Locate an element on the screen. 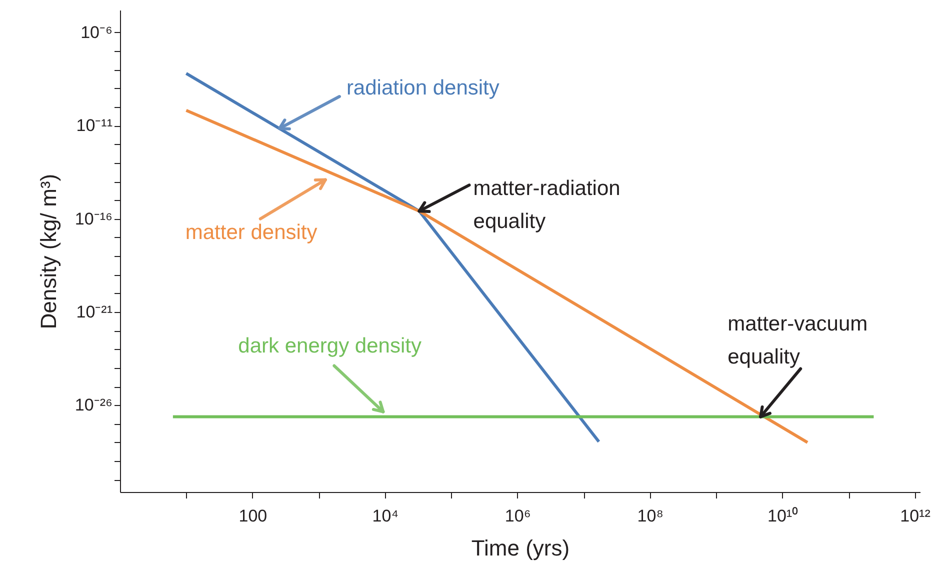 The image size is (931, 572). x-axis-title: Time (yrs) is located at coordinates (520, 548).